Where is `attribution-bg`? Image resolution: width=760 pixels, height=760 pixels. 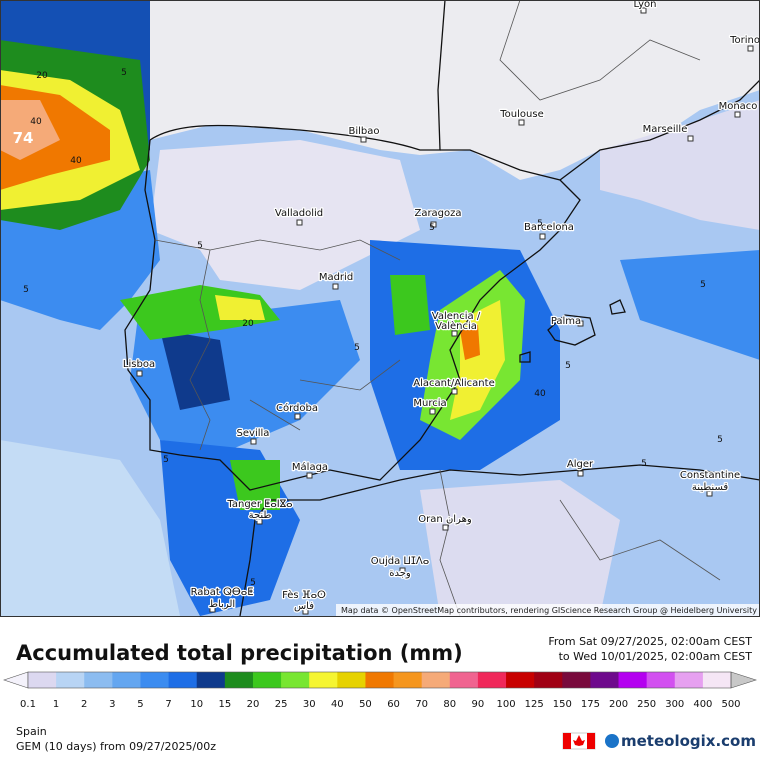 attribution-bg is located at coordinates (548, 610).